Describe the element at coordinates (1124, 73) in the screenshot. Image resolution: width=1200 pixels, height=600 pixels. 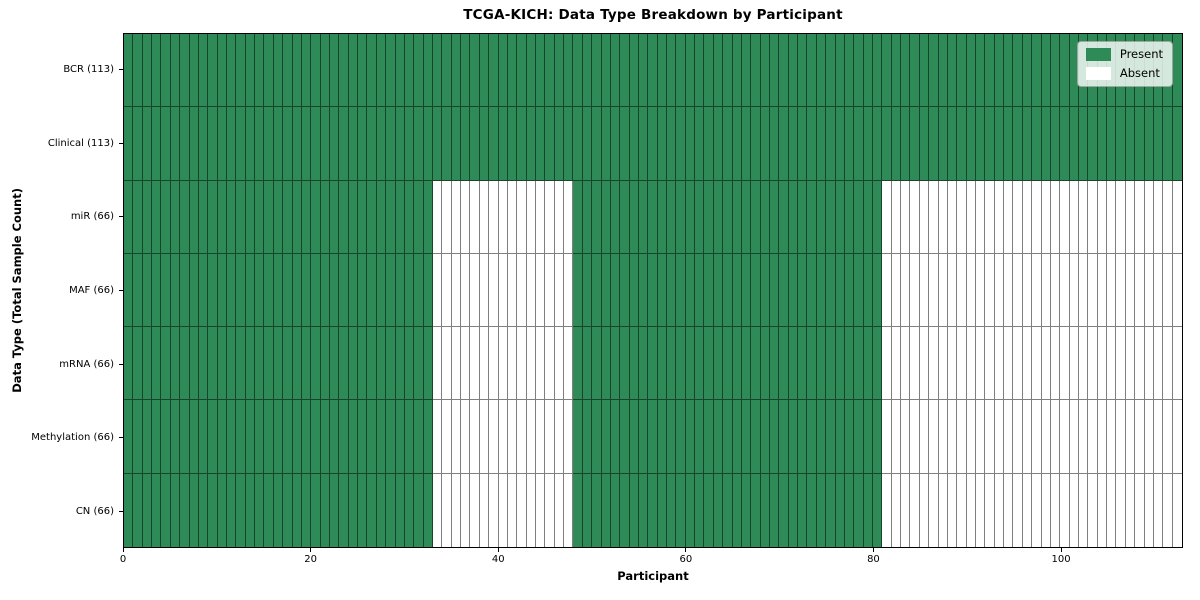
I see `legend-item-absent: Absent` at that location.